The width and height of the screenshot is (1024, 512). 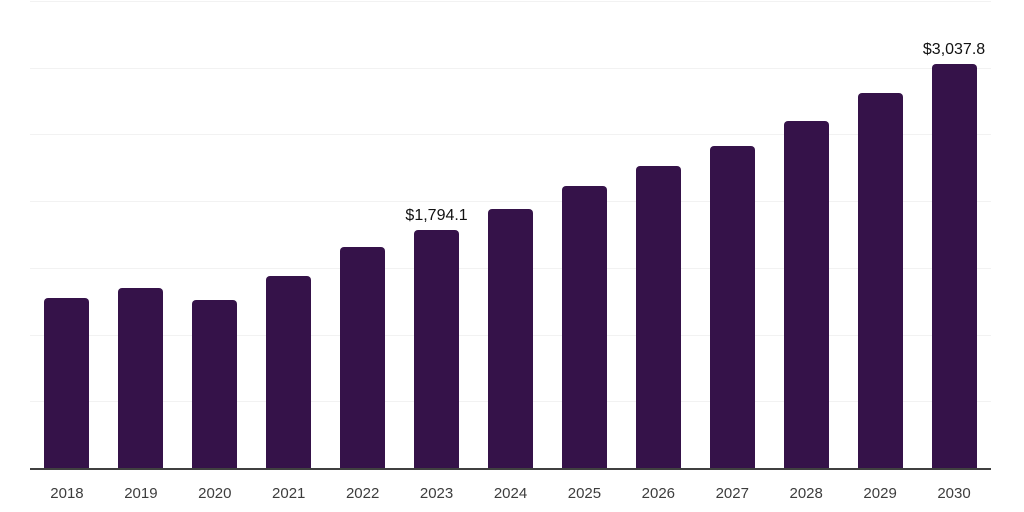 What do you see at coordinates (510, 338) in the screenshot?
I see `bar-2024` at bounding box center [510, 338].